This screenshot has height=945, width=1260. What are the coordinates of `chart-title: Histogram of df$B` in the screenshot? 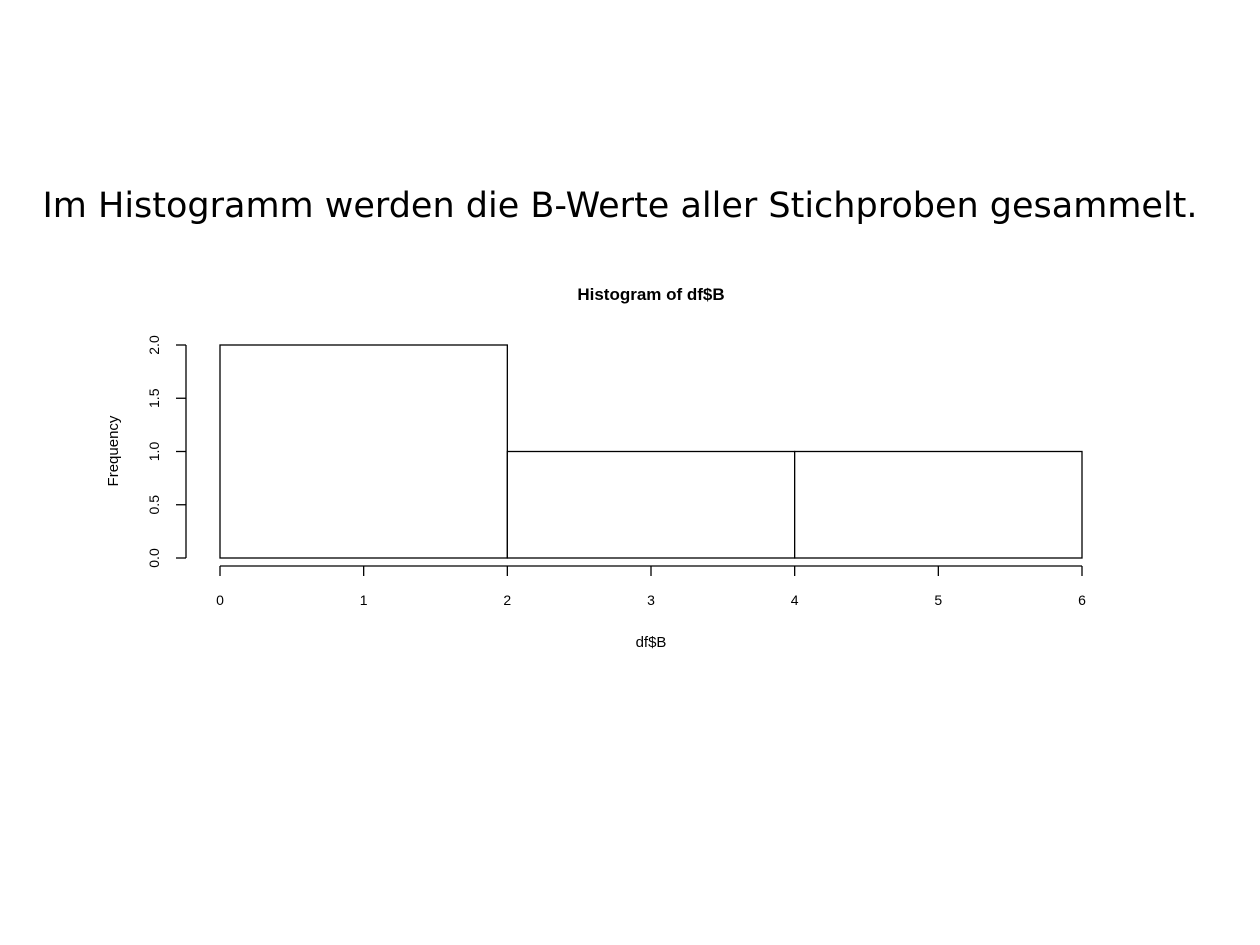 It's located at (650, 294).